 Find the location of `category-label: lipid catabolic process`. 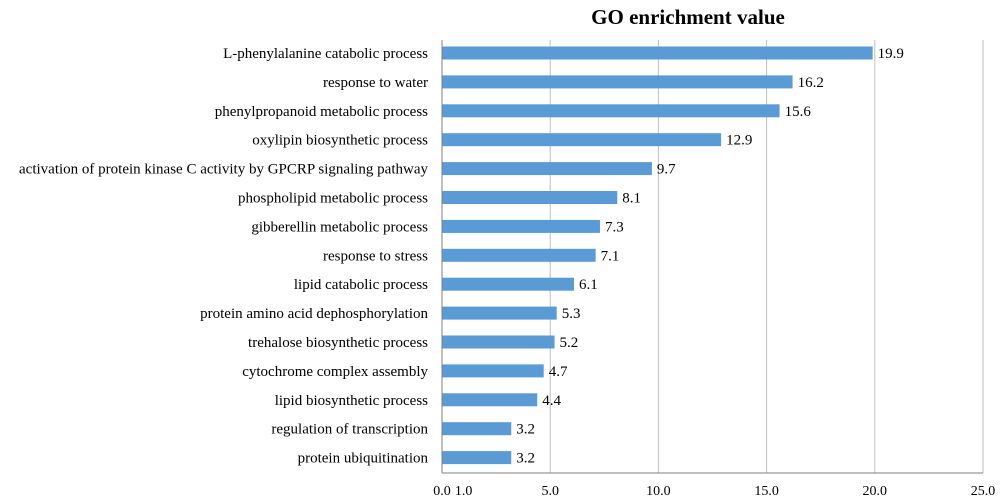

category-label: lipid catabolic process is located at coordinates (361, 285).